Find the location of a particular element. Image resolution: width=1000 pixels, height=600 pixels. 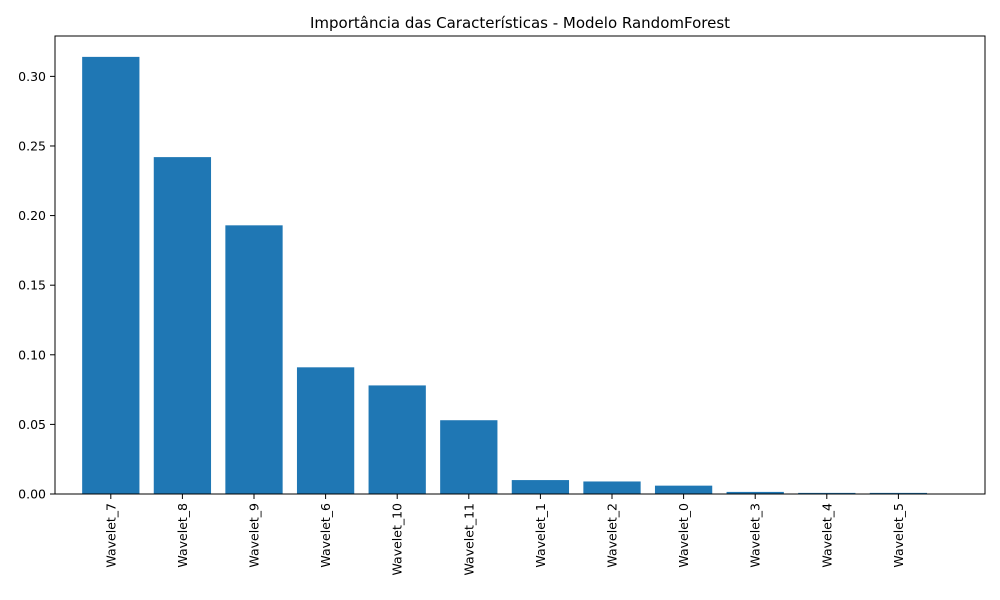

x-tick-label: Wavelet_8 is located at coordinates (182, 535).